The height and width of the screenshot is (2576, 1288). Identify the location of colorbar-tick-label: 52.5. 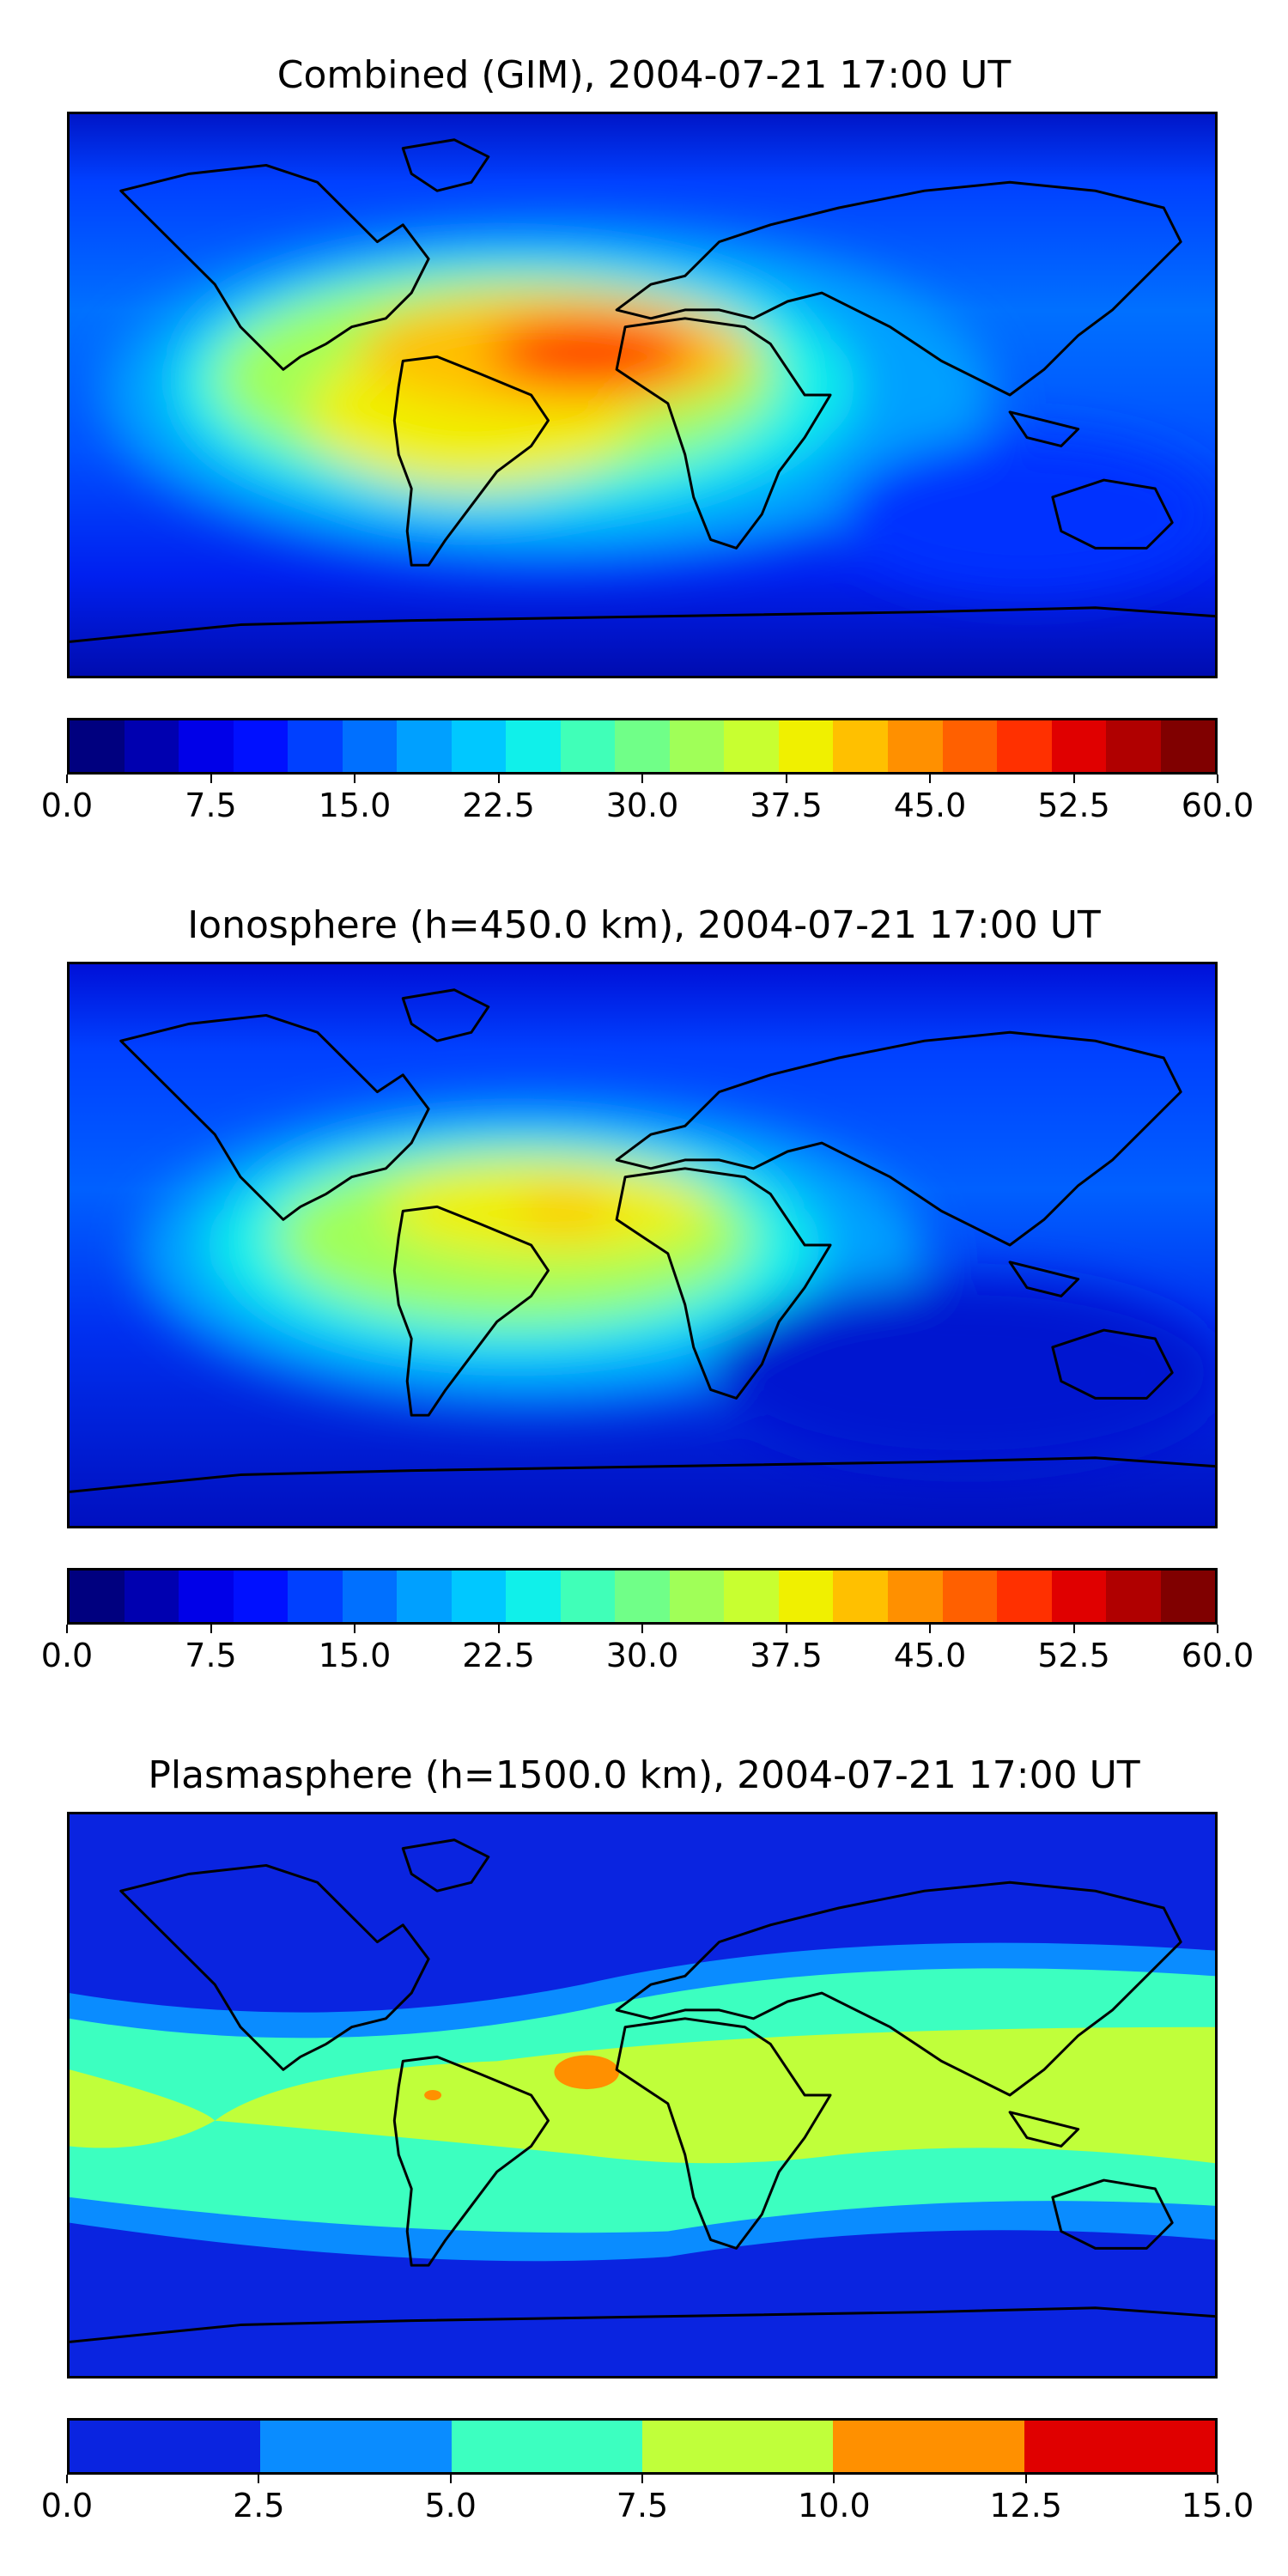
(1074, 806).